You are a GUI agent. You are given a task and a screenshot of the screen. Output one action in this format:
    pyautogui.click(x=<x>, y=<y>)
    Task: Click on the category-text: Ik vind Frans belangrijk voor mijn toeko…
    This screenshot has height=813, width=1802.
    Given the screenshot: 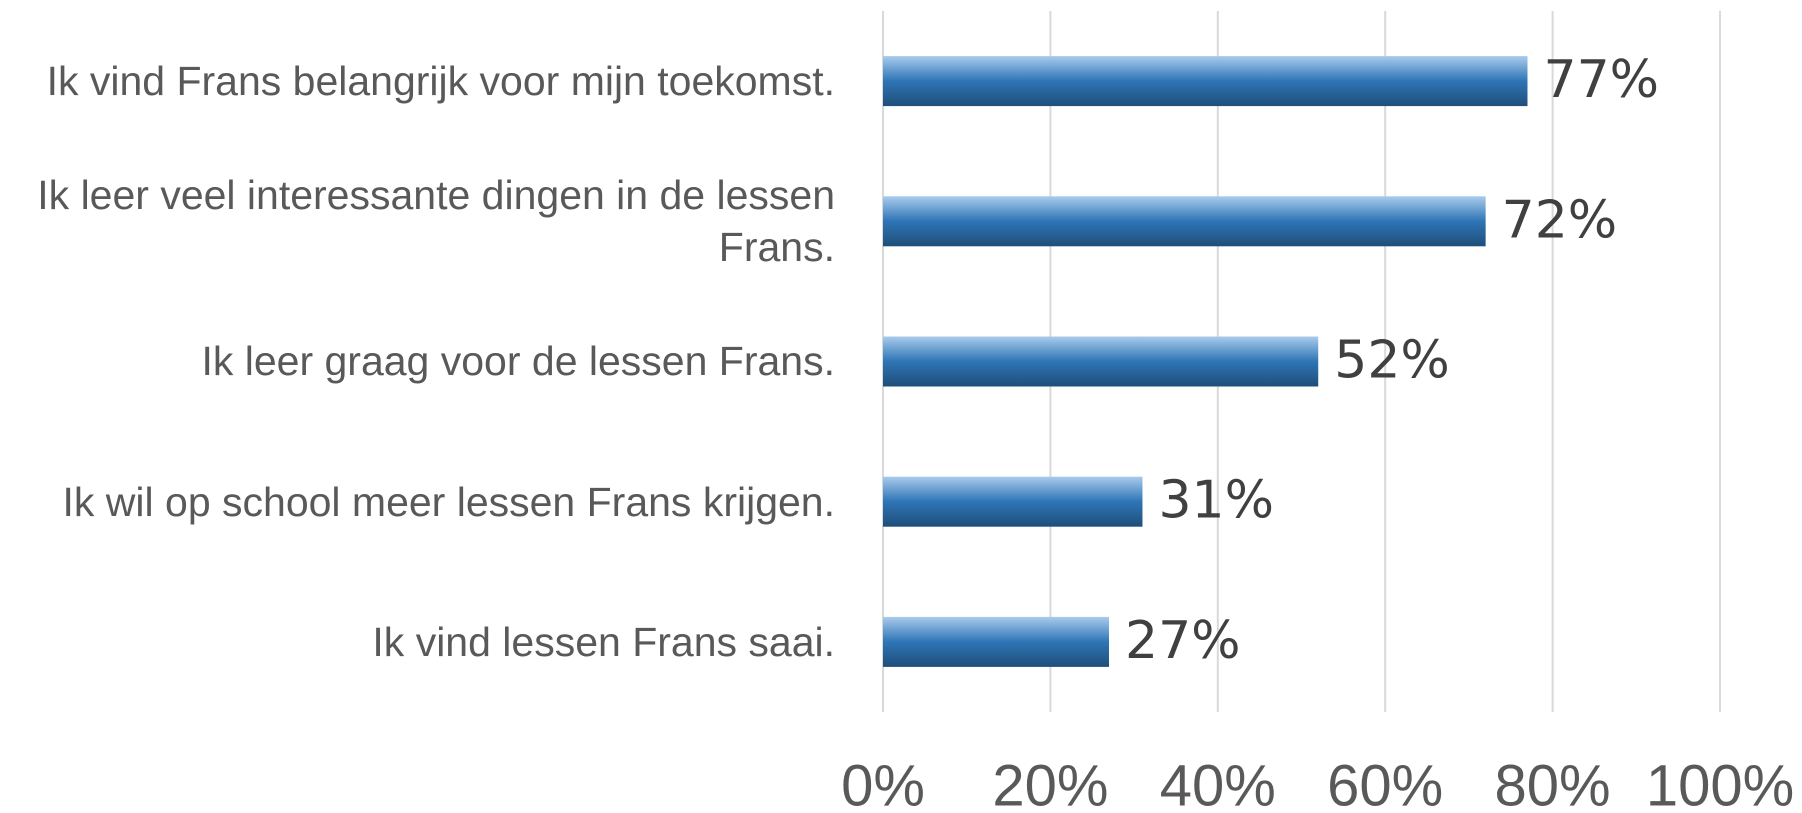 What is the action you would take?
    pyautogui.click(x=440, y=81)
    